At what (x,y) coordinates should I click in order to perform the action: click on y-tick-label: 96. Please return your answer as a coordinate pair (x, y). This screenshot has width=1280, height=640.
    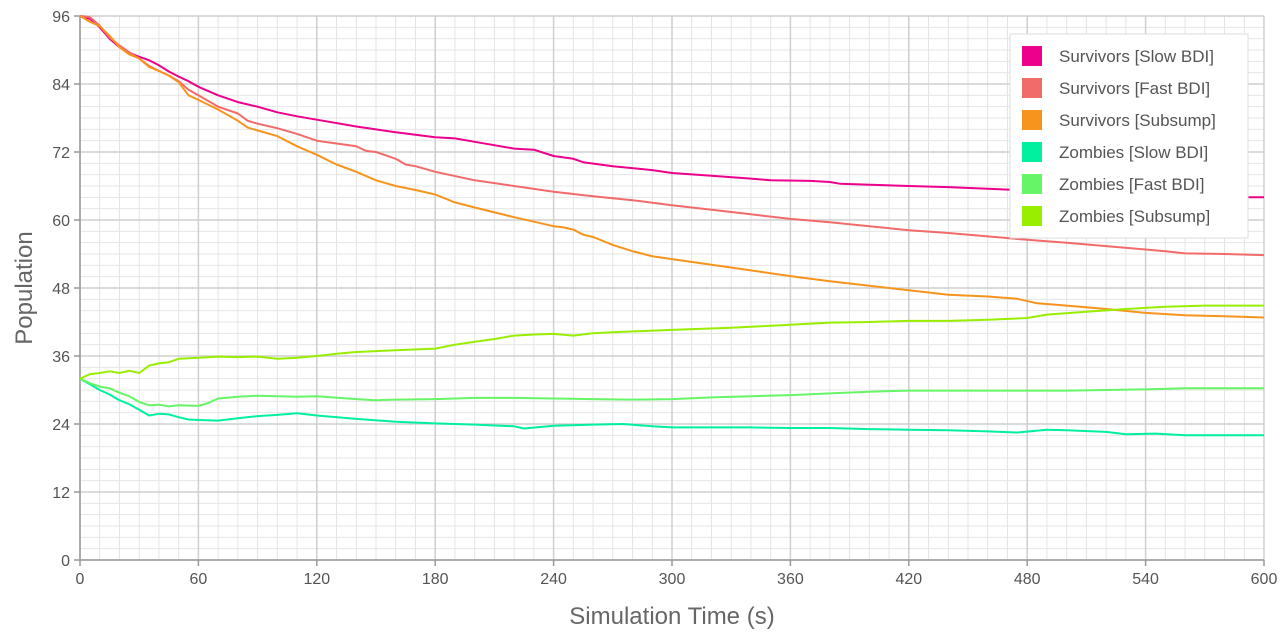
    Looking at the image, I should click on (61, 17).